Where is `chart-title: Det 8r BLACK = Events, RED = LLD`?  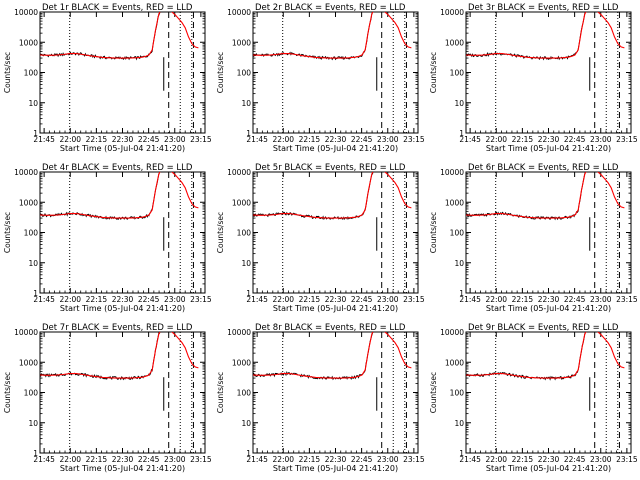
chart-title: Det 8r BLACK = Events, RED = LLD is located at coordinates (330, 328).